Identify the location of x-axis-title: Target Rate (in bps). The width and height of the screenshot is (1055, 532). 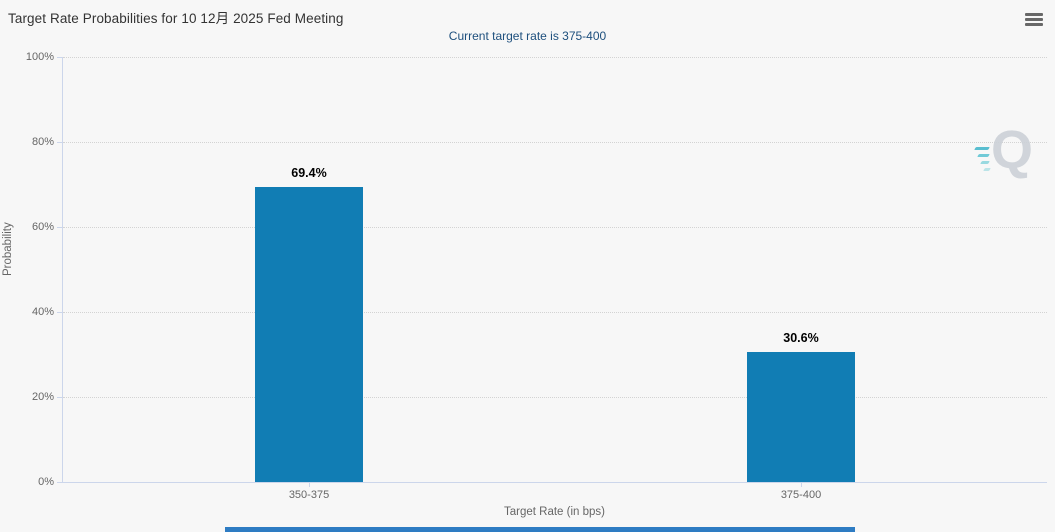
(554, 512).